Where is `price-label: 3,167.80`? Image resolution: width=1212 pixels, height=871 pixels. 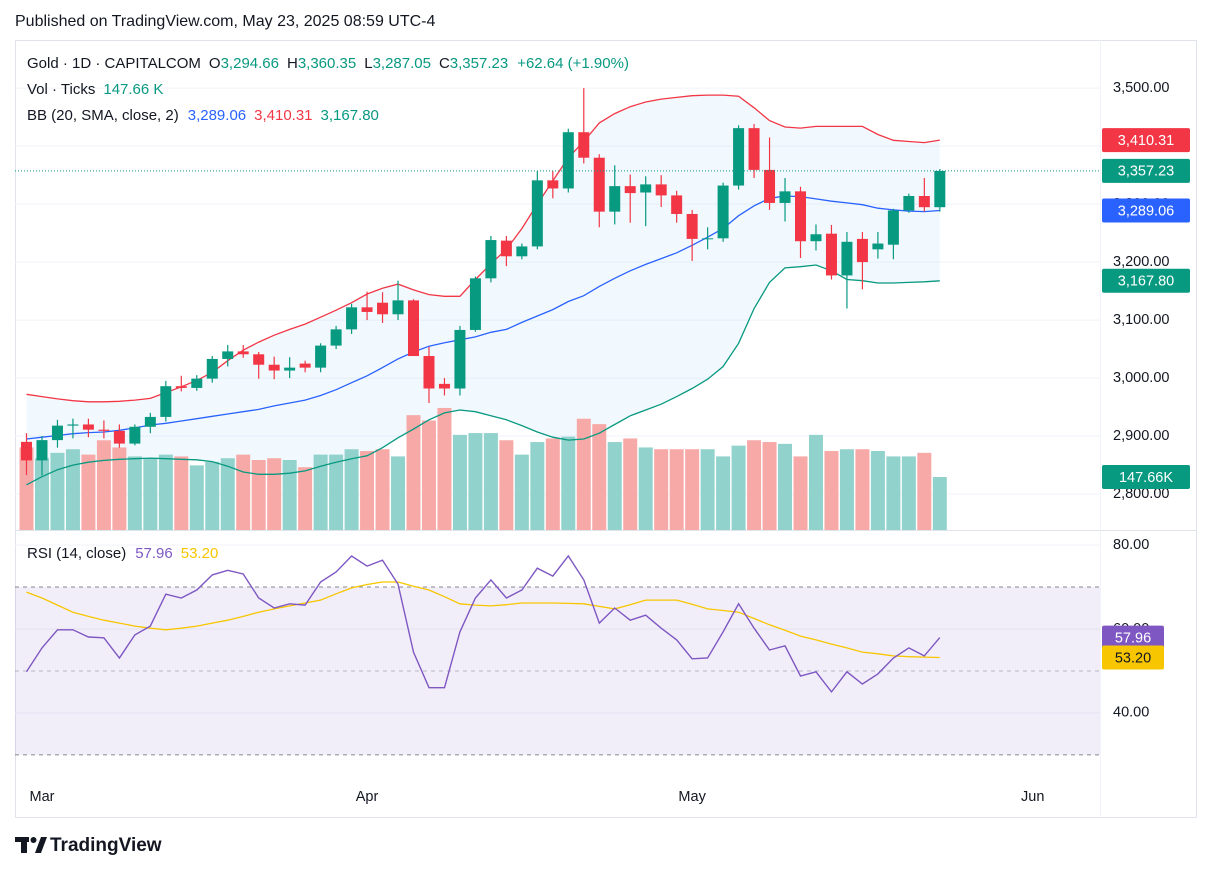 price-label: 3,167.80 is located at coordinates (1146, 282).